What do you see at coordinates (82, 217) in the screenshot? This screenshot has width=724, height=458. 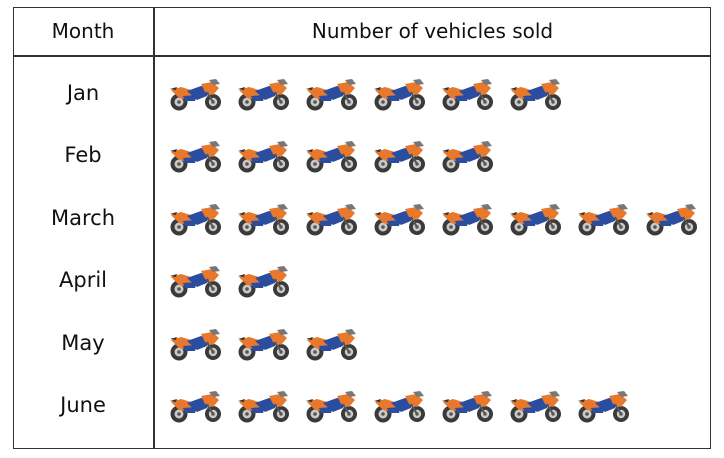 I see `month-label: March` at bounding box center [82, 217].